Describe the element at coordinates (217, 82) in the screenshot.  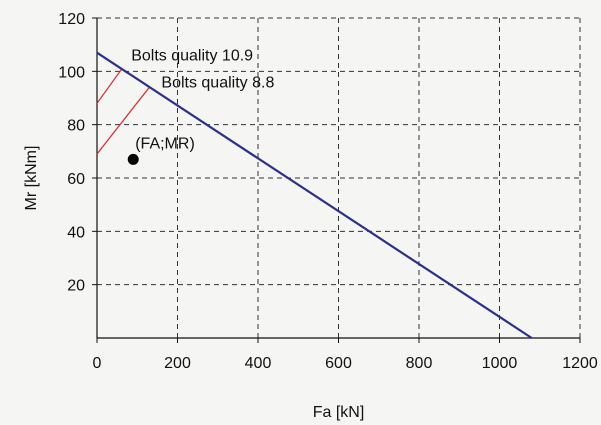
I see `annotation-label: Bolts quality 8.8` at that location.